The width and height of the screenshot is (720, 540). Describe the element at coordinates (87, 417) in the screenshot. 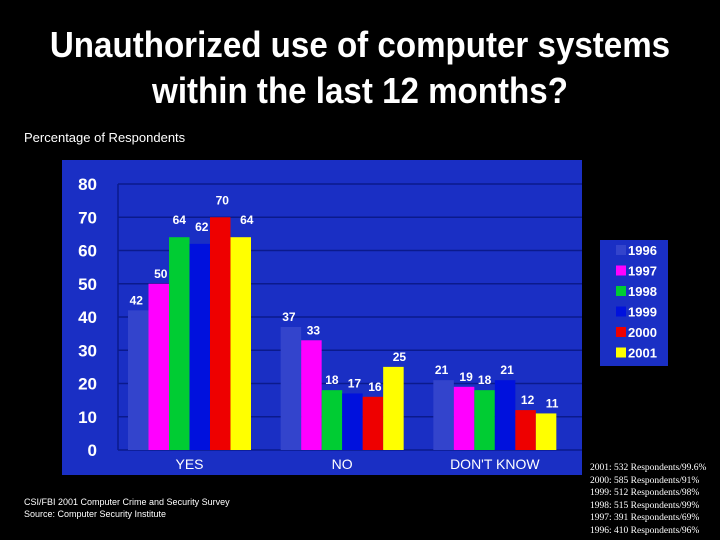

I see `y-tick-label: 10` at that location.